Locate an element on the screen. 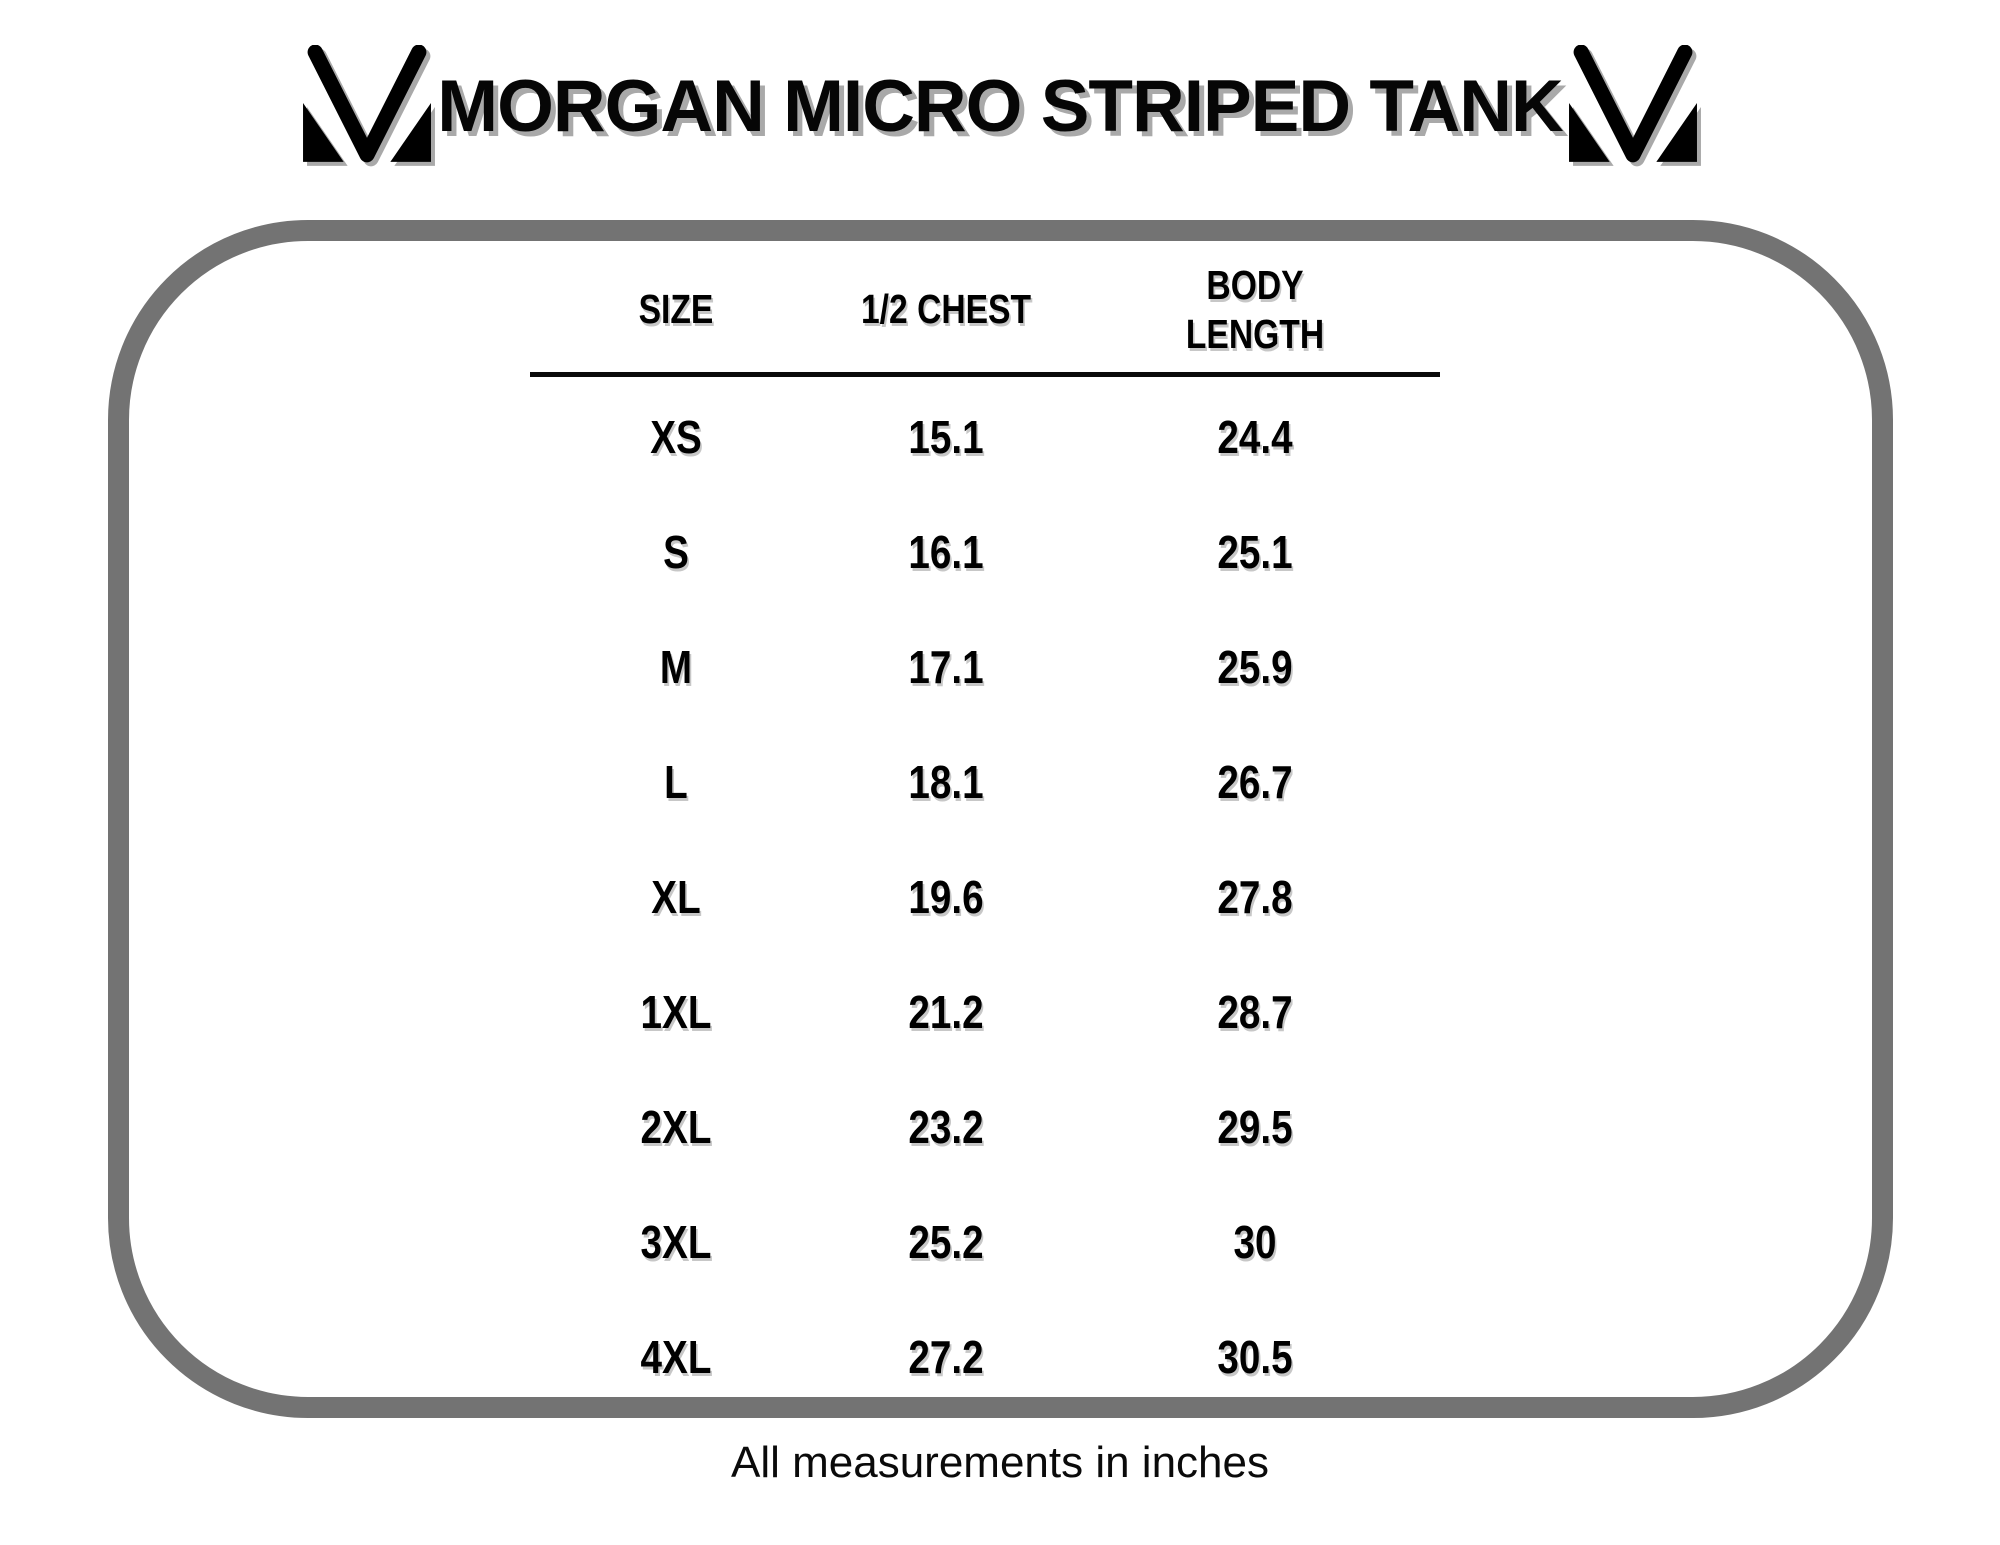 This screenshot has height=1545, width=2000. body-length-cell: 28.7 is located at coordinates (1255, 1011).